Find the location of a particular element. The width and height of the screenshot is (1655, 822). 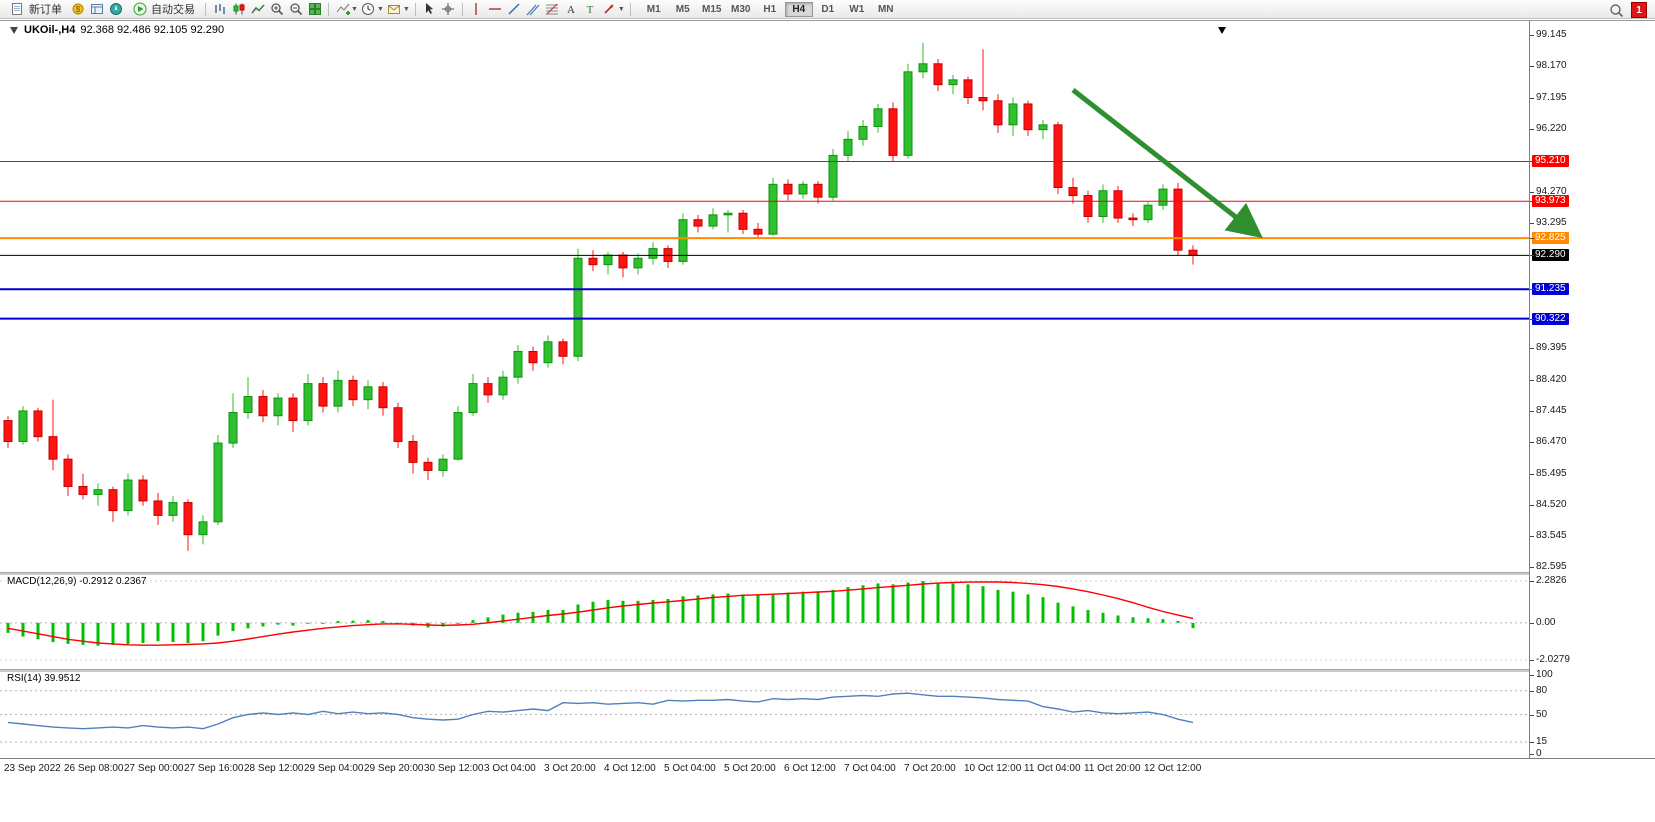

top-toolbar: 新订单 $ 自动交易 is located at coordinates (827, 9).